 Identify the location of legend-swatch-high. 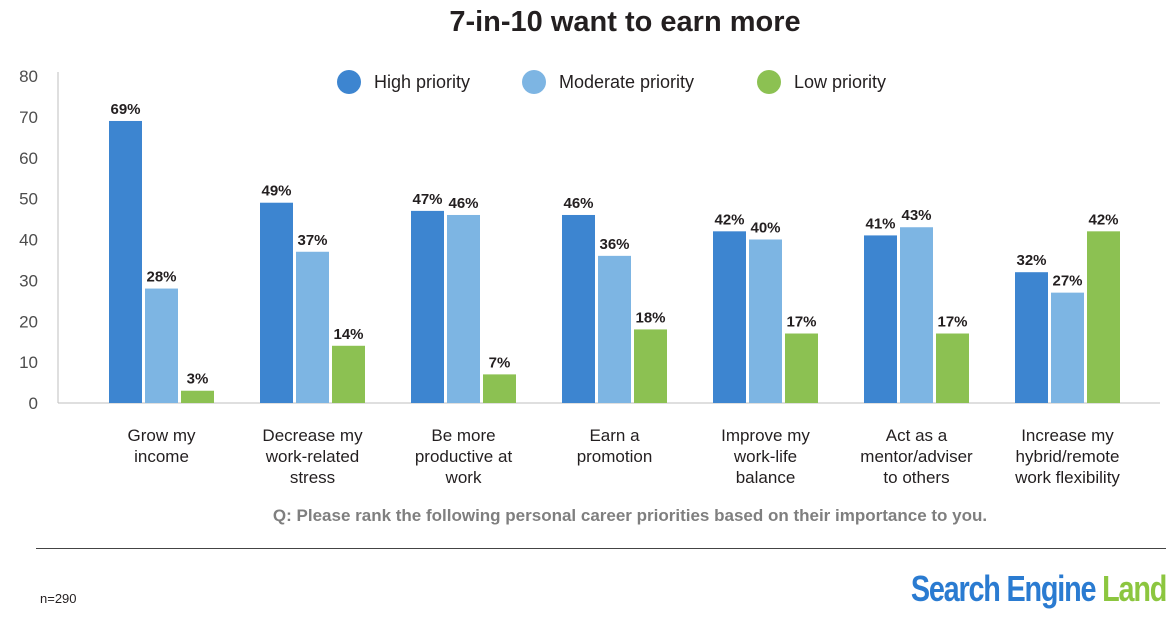
(349, 82).